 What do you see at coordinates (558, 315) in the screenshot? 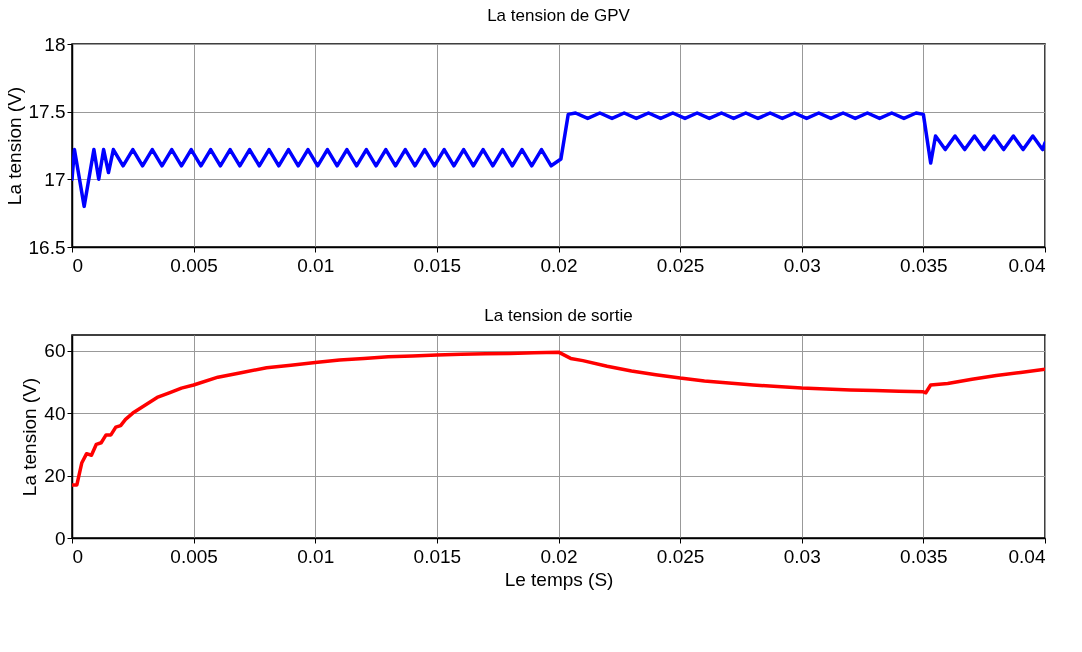
I see `chart-title: La tension de sortie` at bounding box center [558, 315].